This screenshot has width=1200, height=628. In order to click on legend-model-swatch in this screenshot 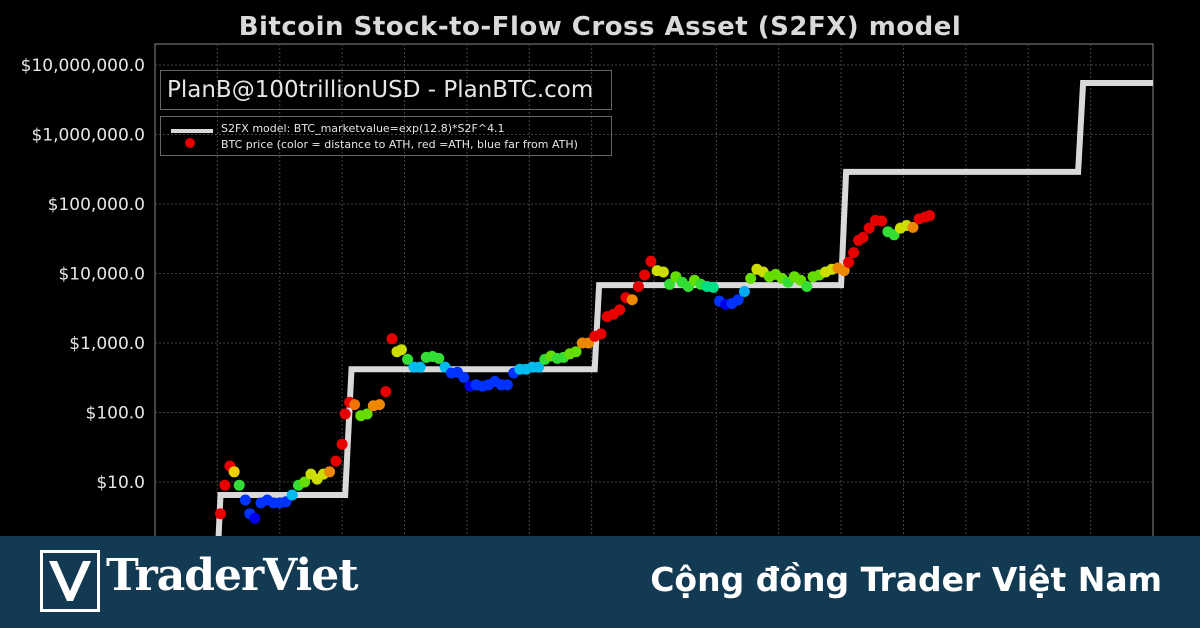, I will do `click(192, 131)`.